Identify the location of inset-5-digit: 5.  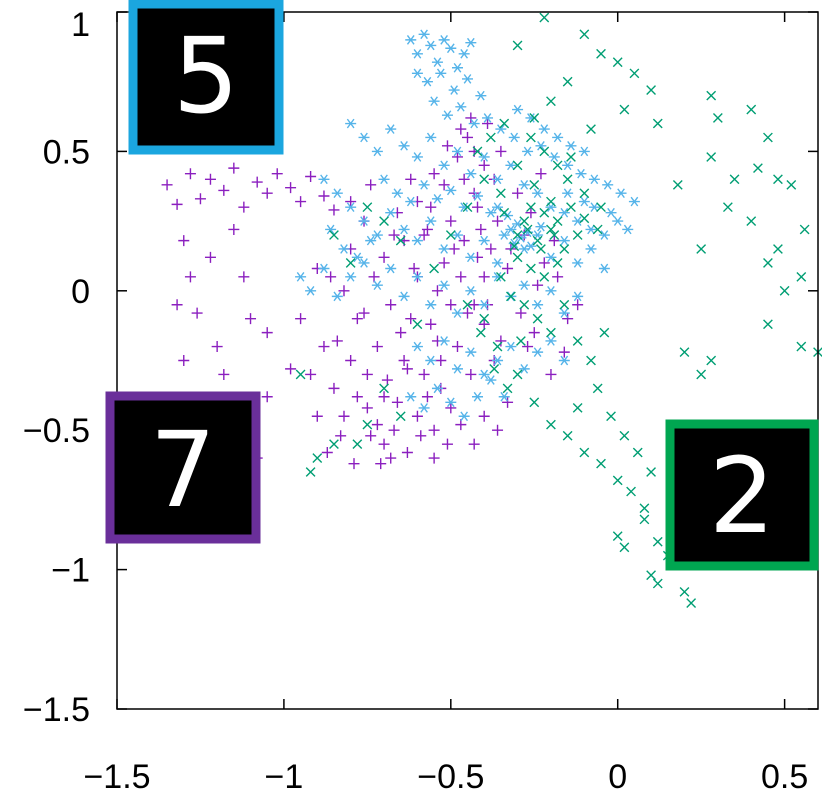
(206, 76).